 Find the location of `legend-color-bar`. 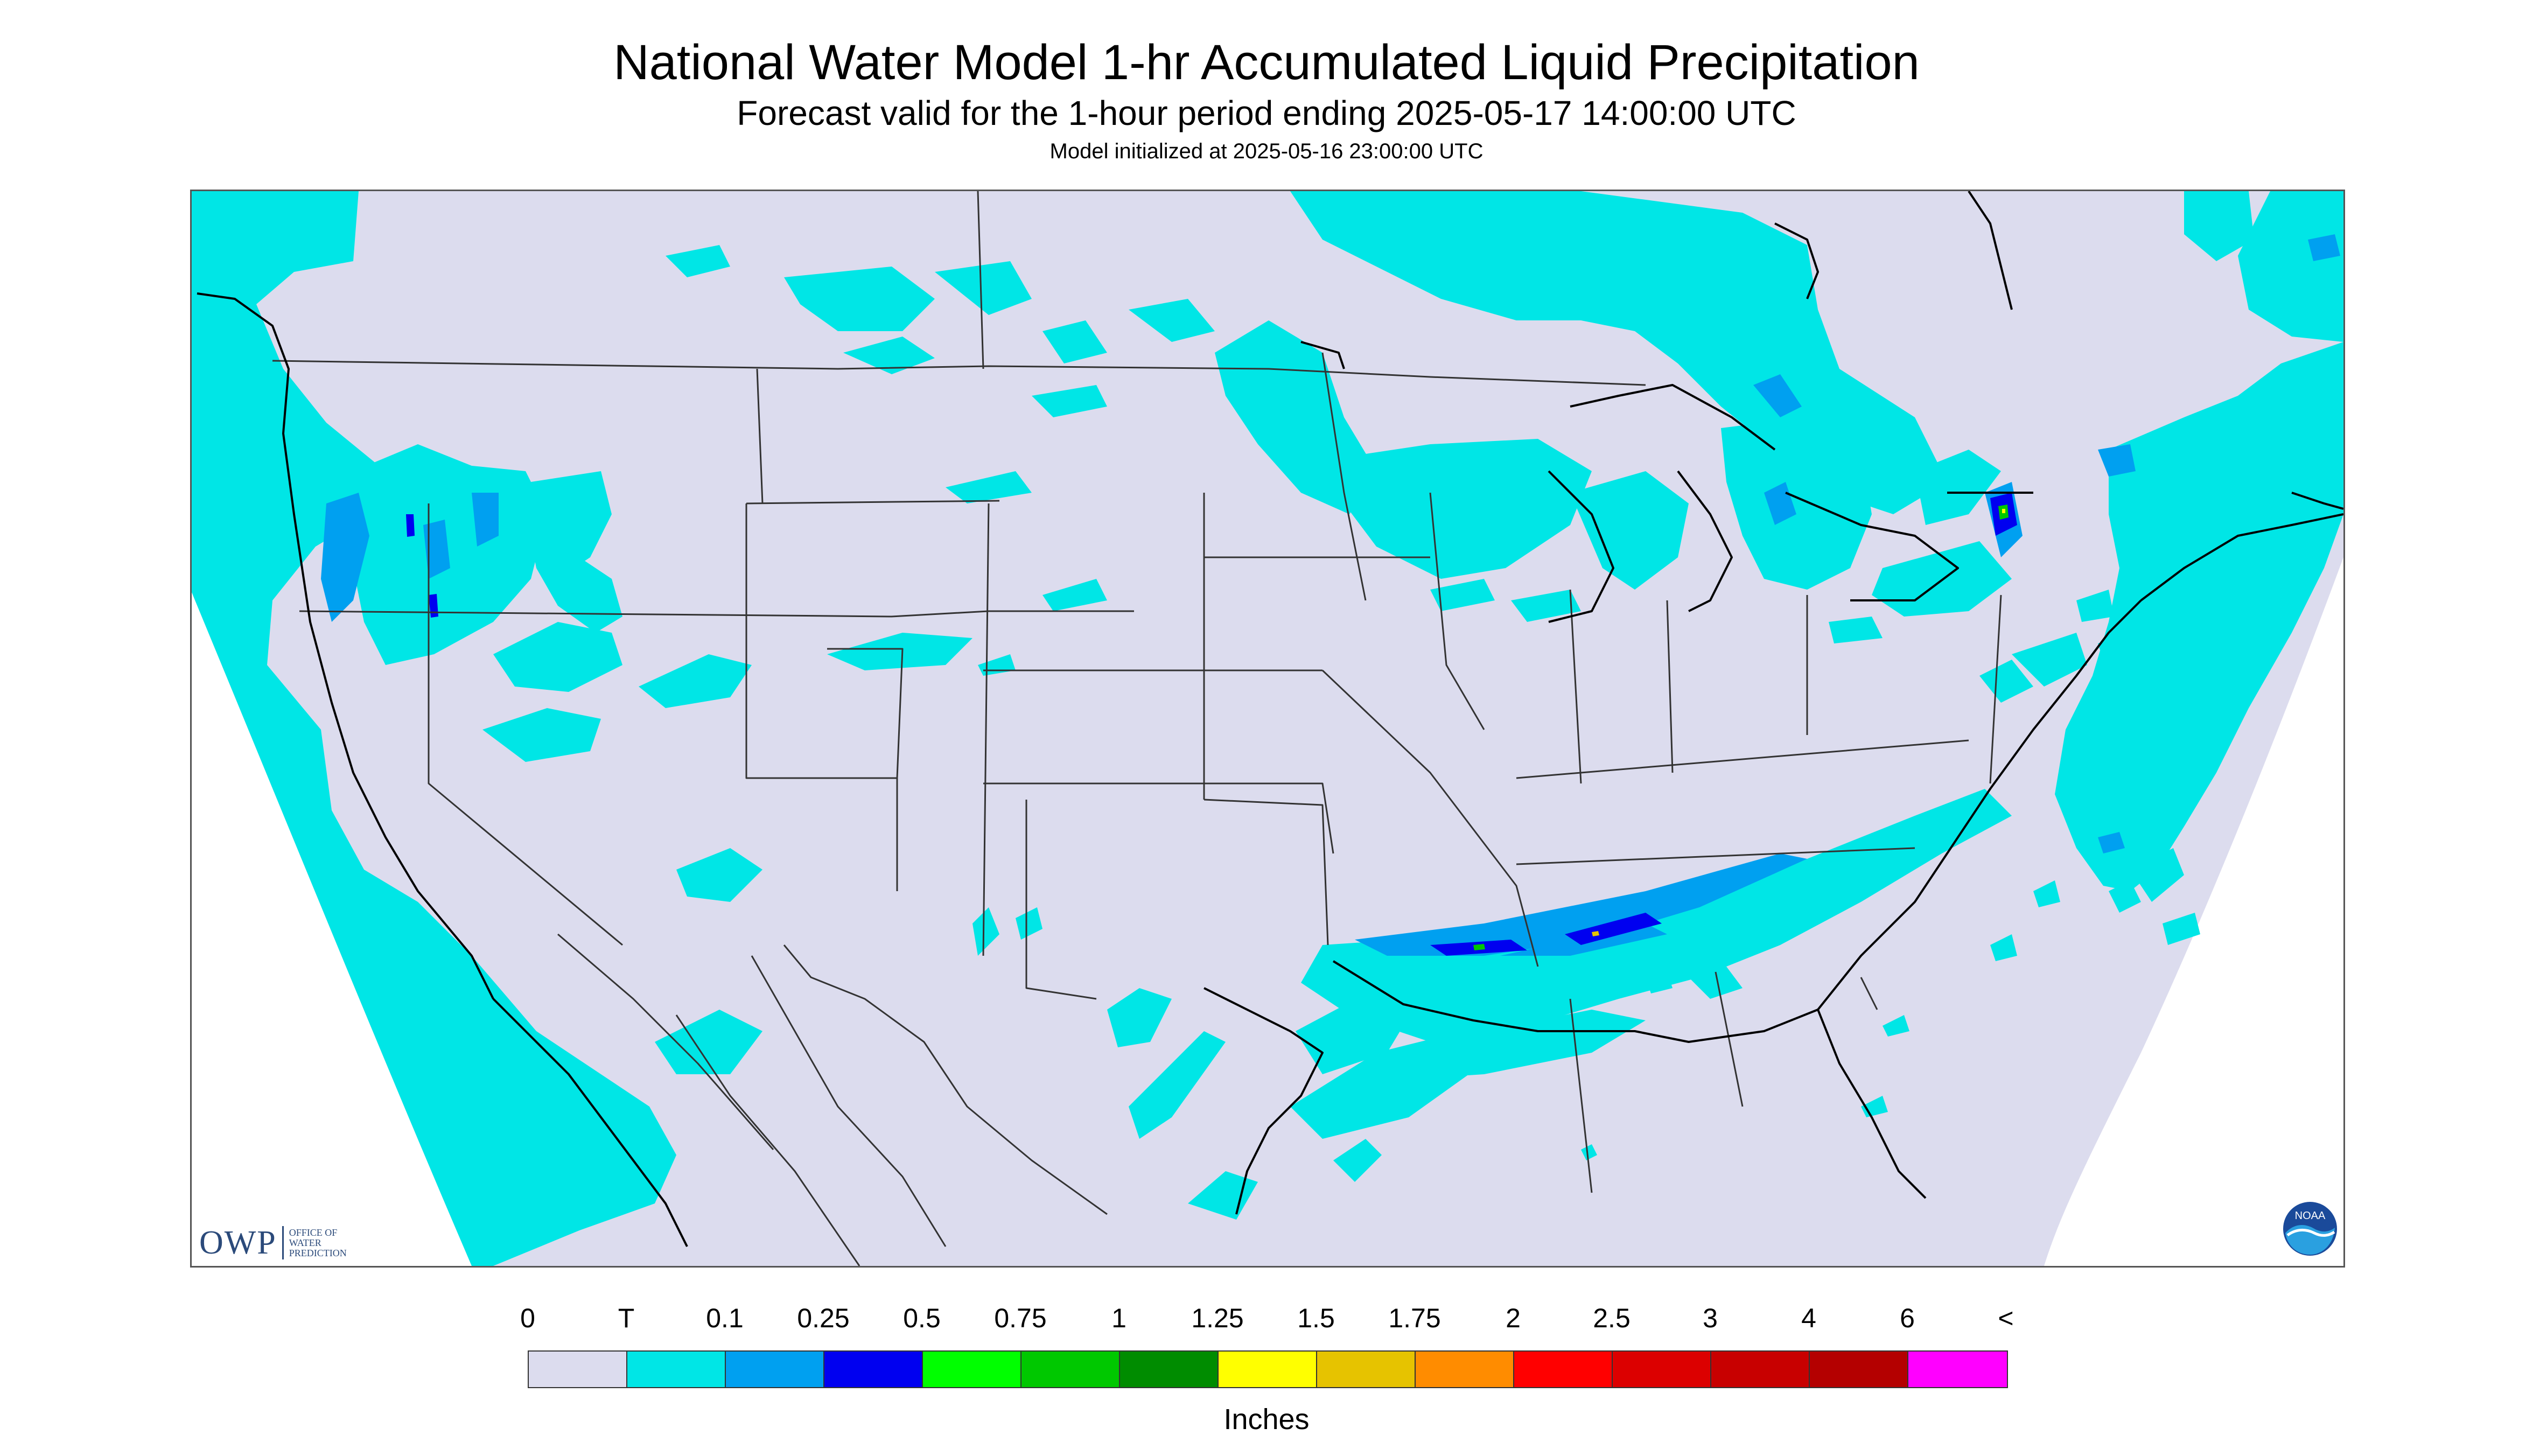

legend-color-bar is located at coordinates (1268, 1369).